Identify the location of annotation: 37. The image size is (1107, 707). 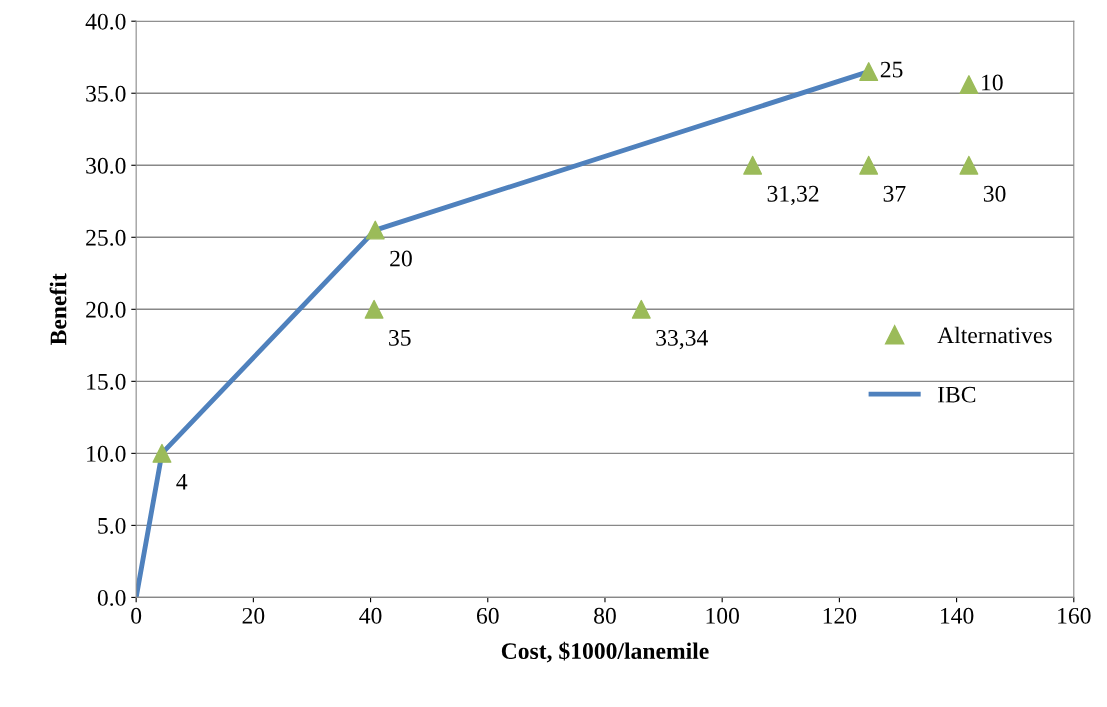
(894, 193).